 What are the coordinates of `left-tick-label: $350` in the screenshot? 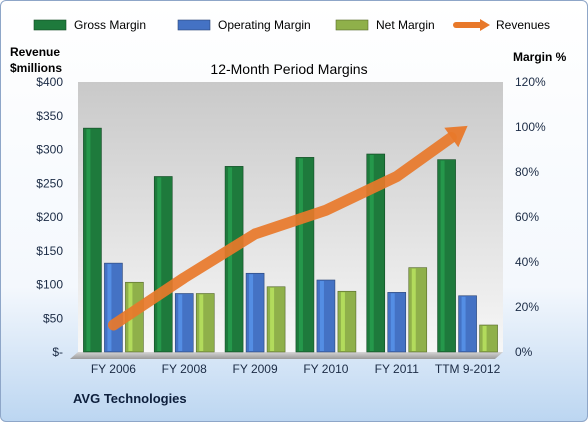 It's located at (49, 116).